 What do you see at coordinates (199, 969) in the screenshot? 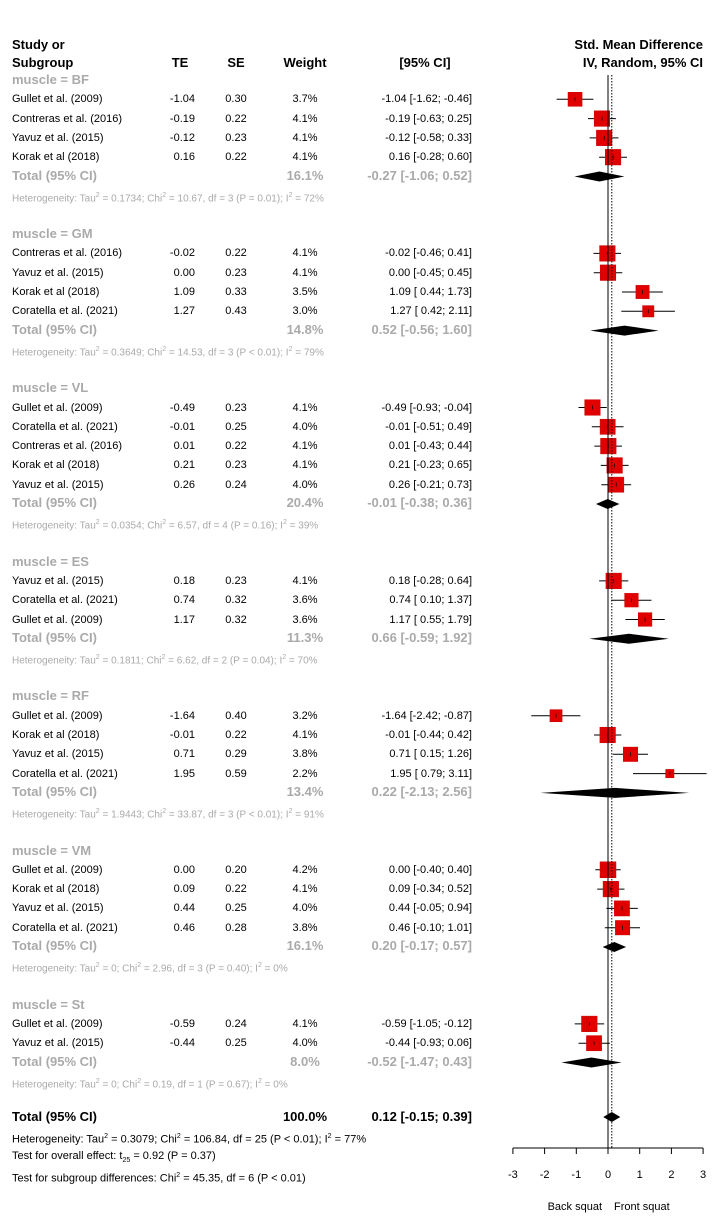
I see `text: = 2.96, df = 3 (P = 0.40); I` at bounding box center [199, 969].